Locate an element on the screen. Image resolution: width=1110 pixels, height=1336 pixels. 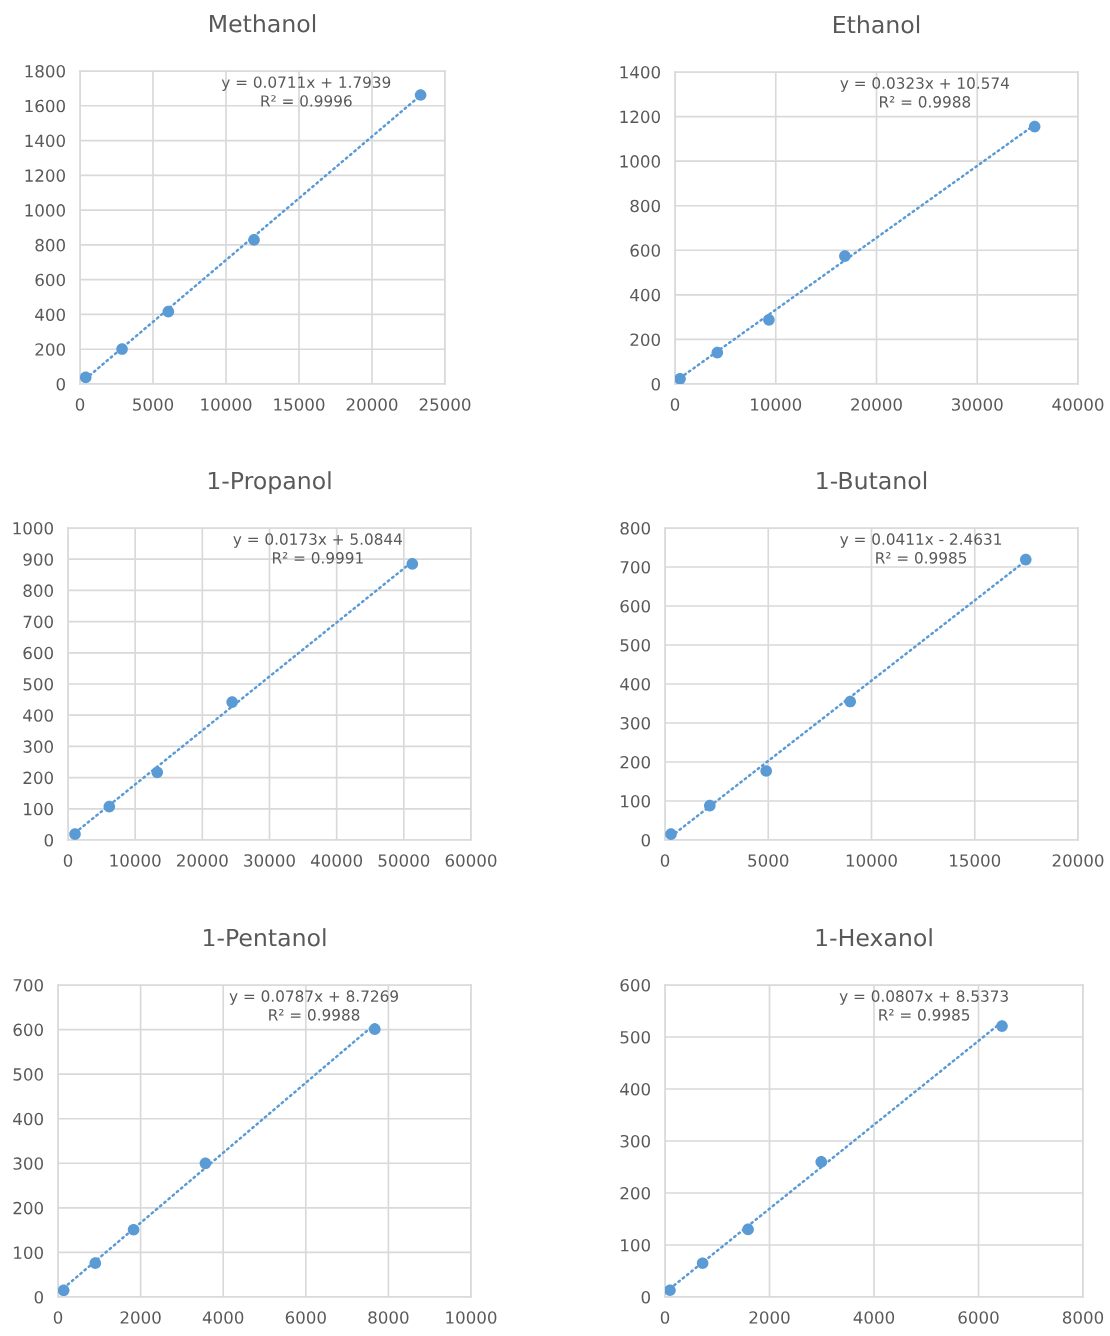
annotation: R² = 0.9991 is located at coordinates (318, 558).